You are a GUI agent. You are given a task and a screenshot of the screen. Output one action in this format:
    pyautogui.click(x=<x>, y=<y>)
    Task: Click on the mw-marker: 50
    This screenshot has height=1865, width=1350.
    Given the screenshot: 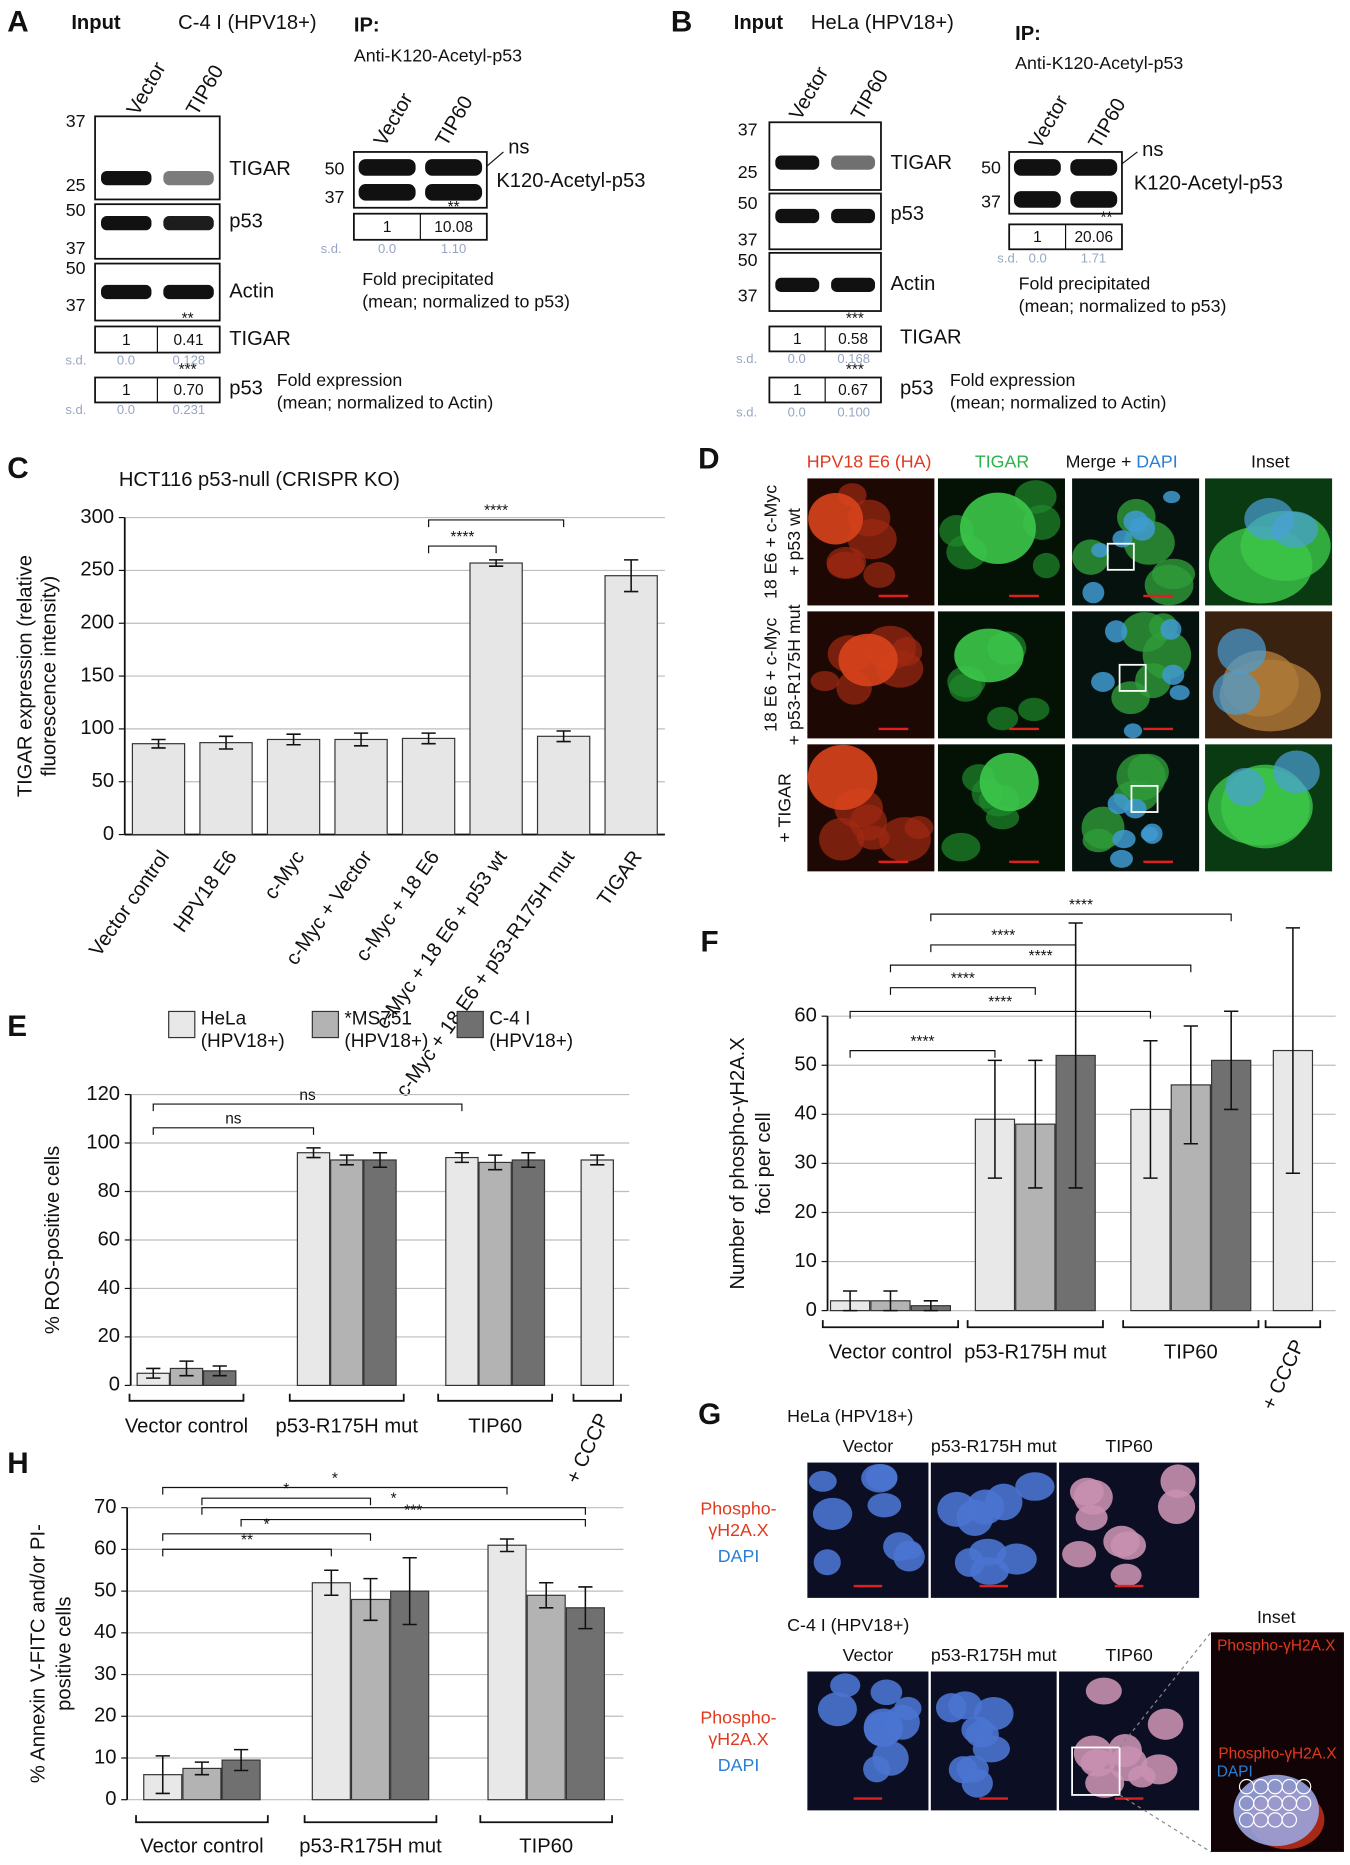 What is the action you would take?
    pyautogui.click(x=335, y=168)
    